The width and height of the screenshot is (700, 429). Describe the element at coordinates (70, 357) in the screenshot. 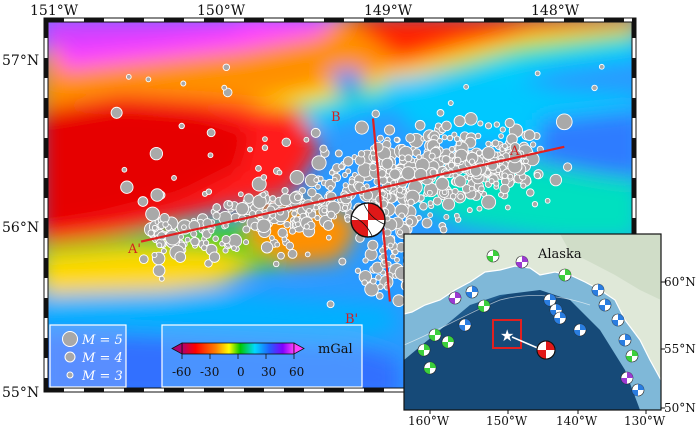

I see `legend-m4-circle` at that location.